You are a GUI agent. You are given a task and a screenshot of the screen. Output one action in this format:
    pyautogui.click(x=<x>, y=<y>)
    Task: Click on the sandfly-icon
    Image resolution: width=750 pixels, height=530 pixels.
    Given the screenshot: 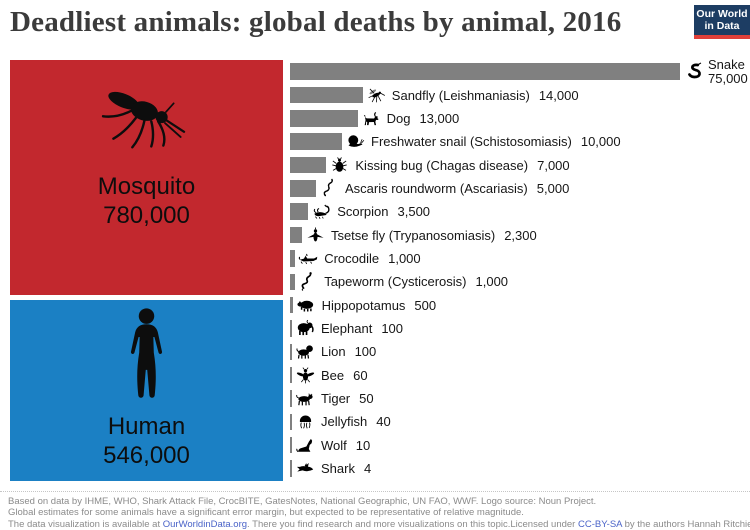 What is the action you would take?
    pyautogui.click(x=376, y=95)
    